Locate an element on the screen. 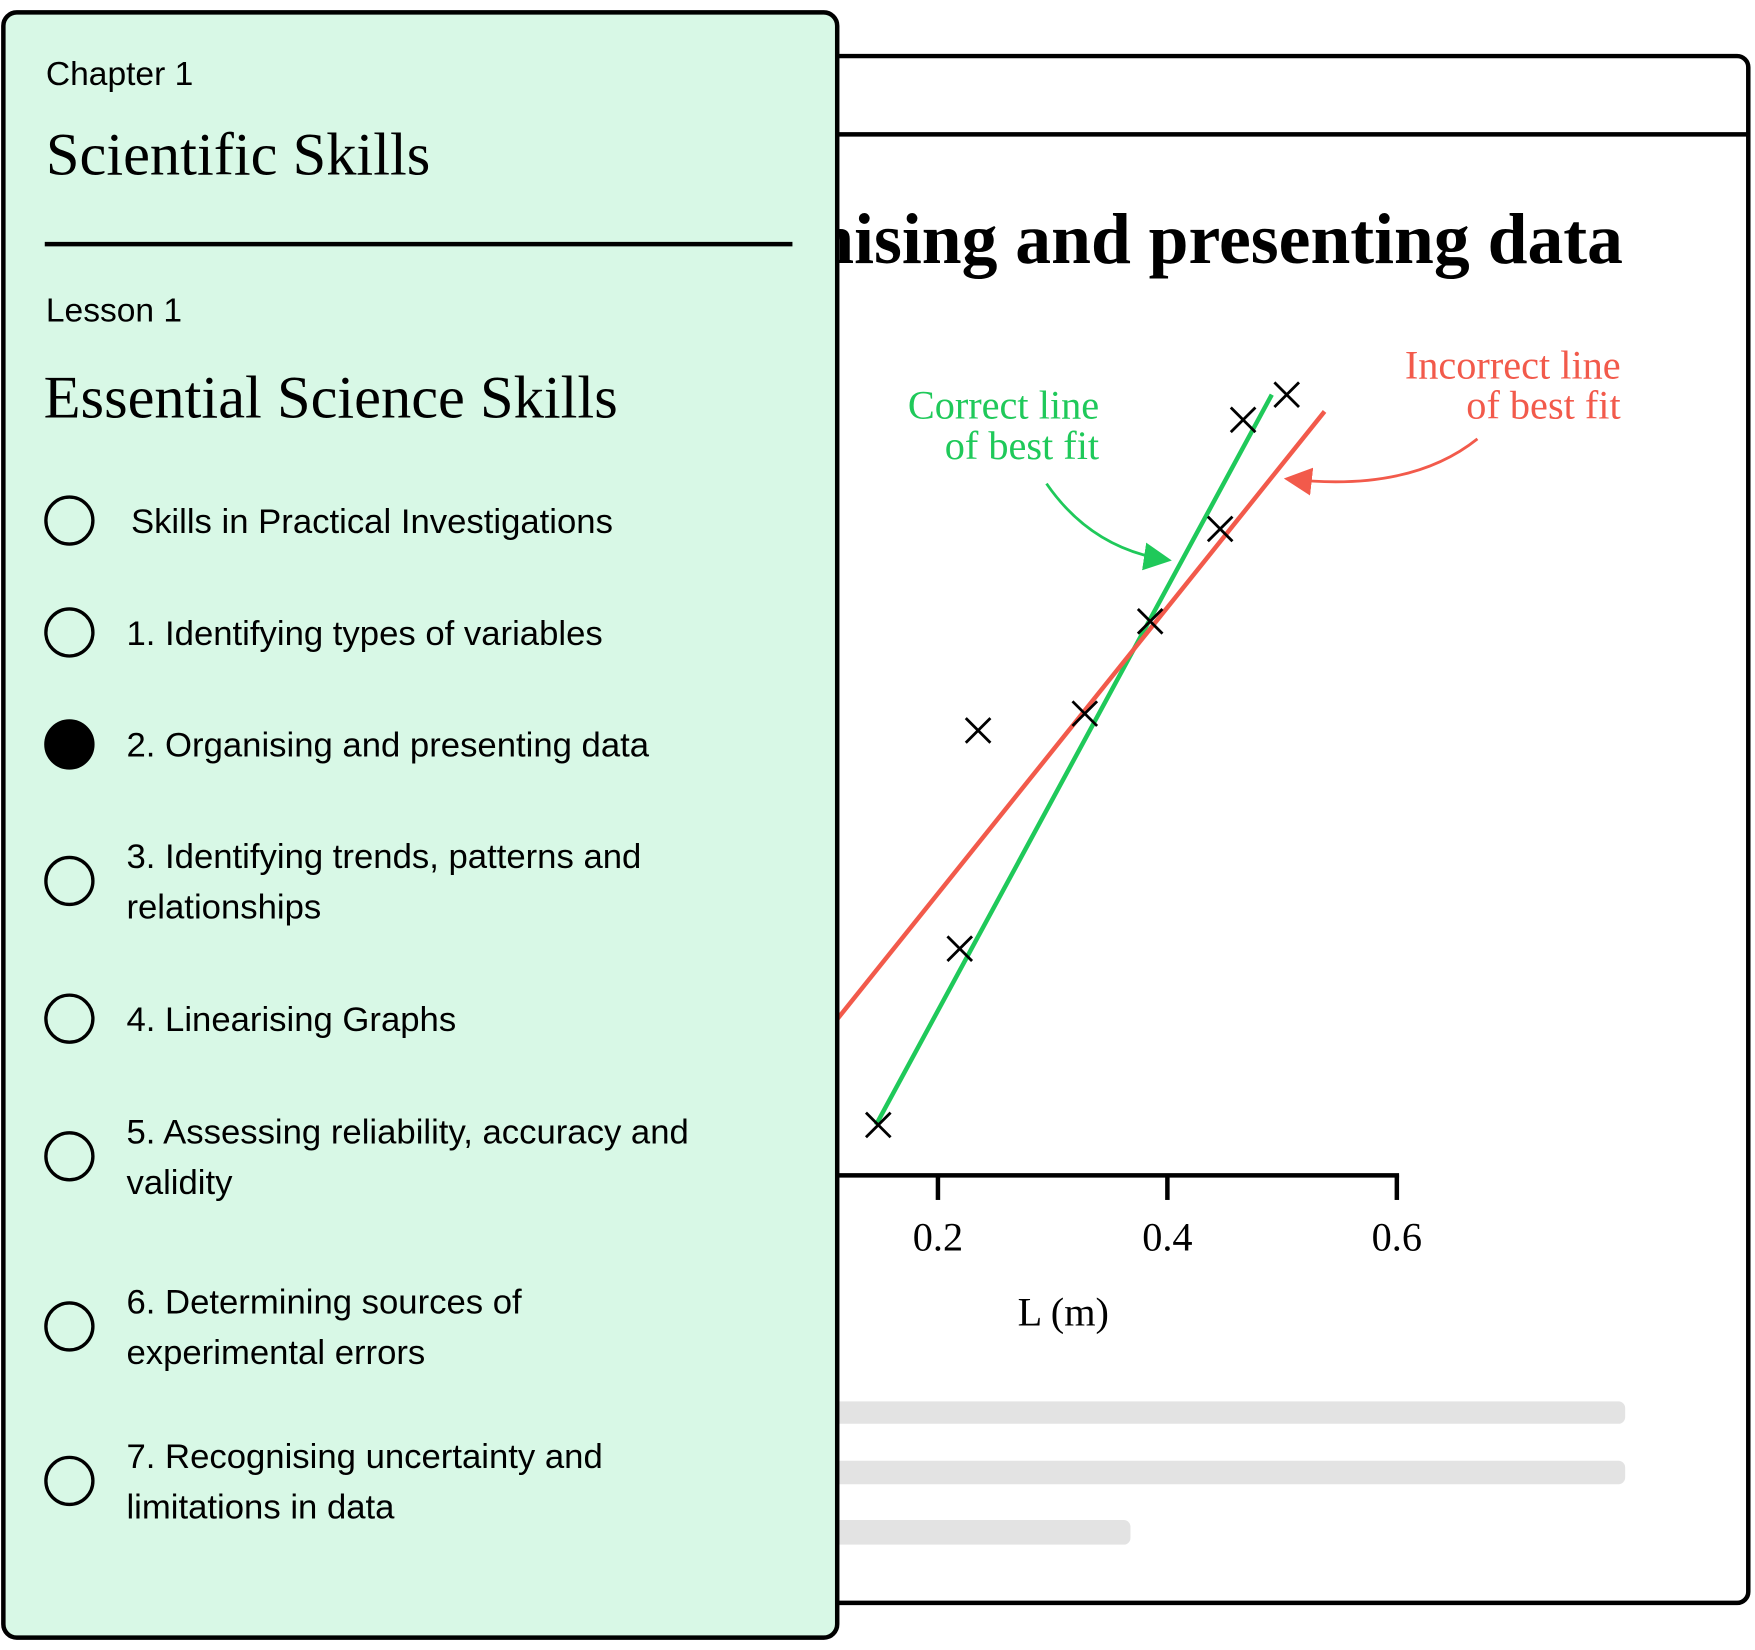 The width and height of the screenshot is (1755, 1650). annotation: Correct line is located at coordinates (1003, 405).